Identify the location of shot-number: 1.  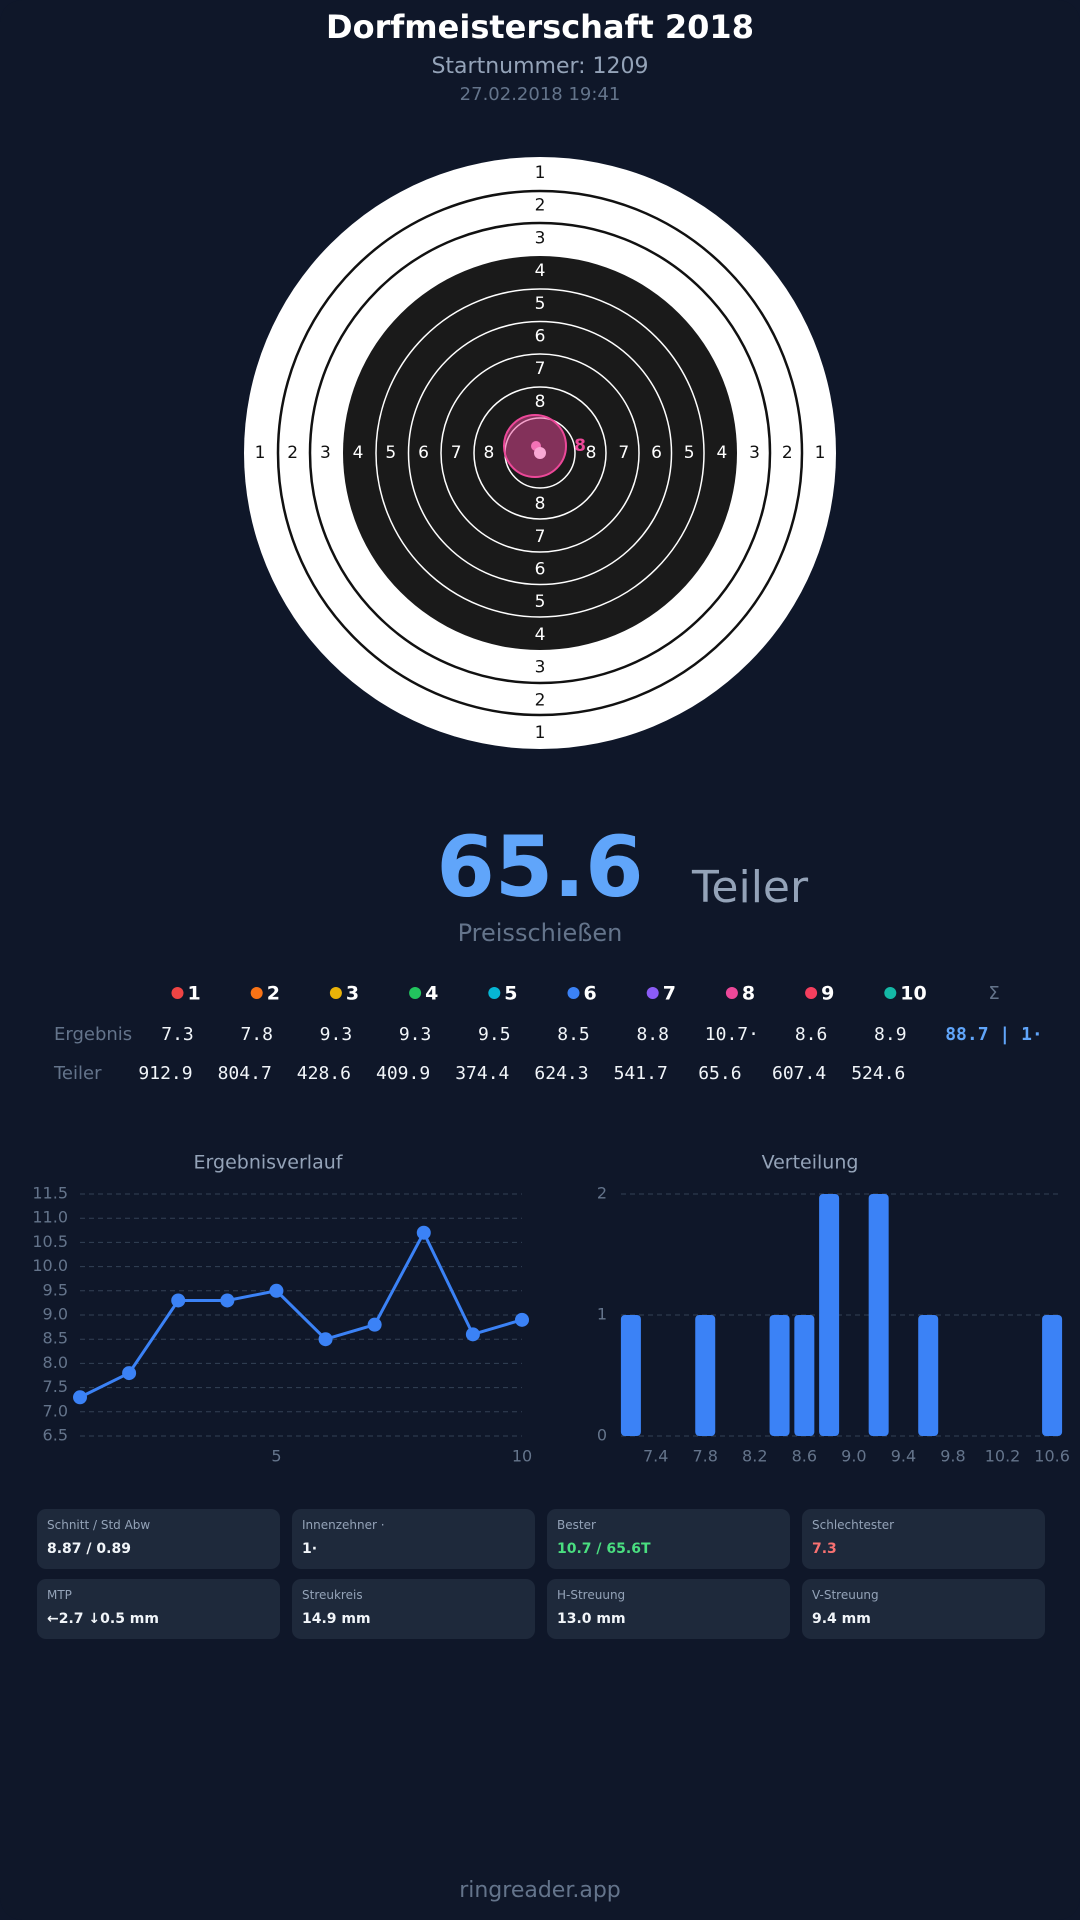
(194, 994).